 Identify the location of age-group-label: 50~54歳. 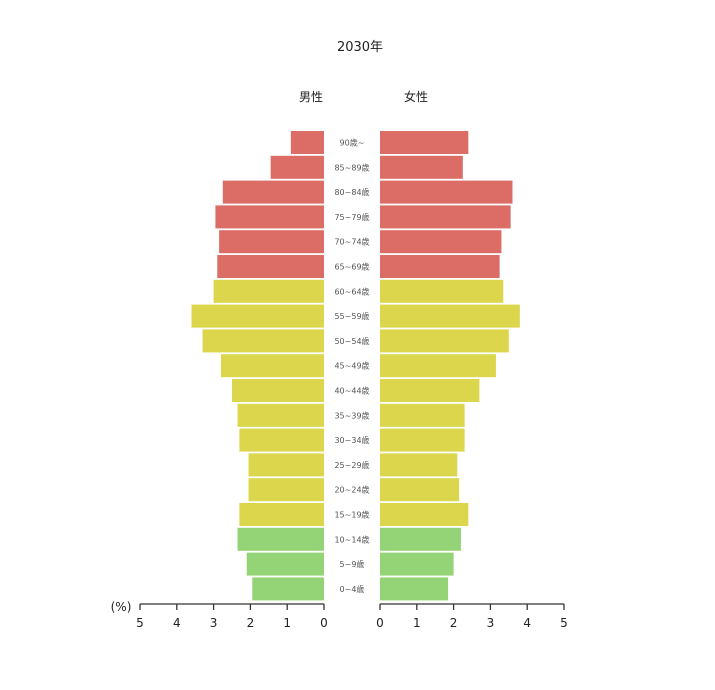
(351, 341).